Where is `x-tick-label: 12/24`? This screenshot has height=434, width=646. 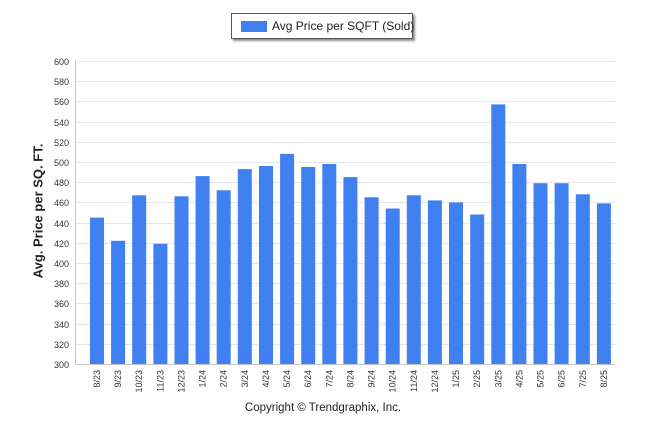
x-tick-label: 12/24 is located at coordinates (435, 381).